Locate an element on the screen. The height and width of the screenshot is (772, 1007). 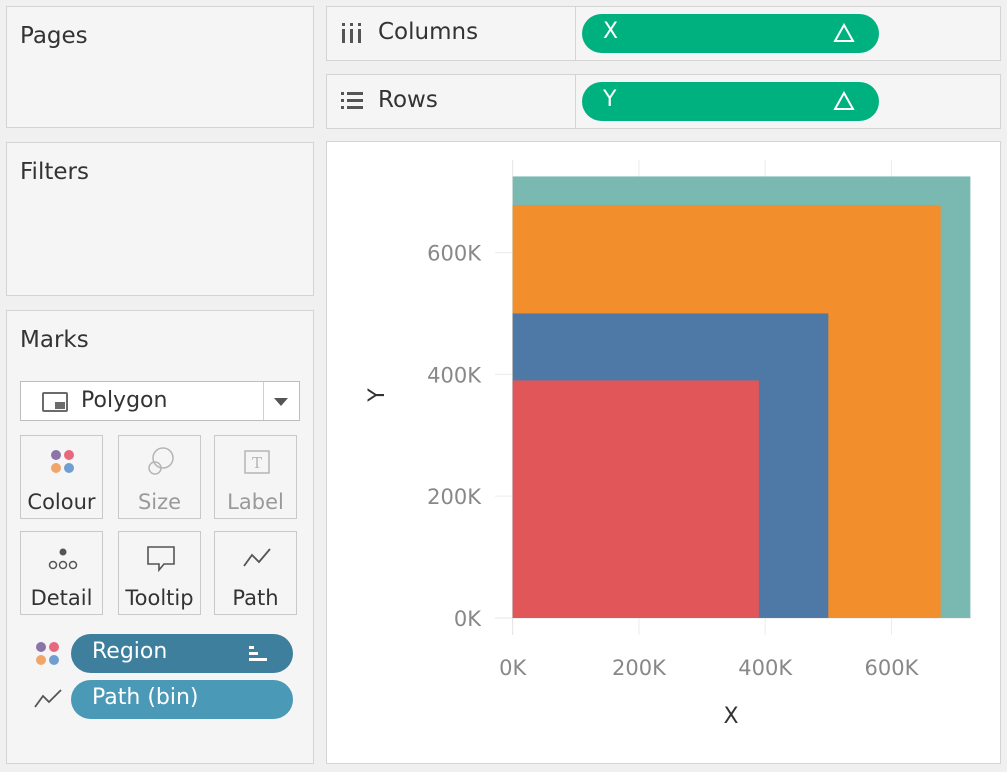
rows-icon is located at coordinates (352, 100).